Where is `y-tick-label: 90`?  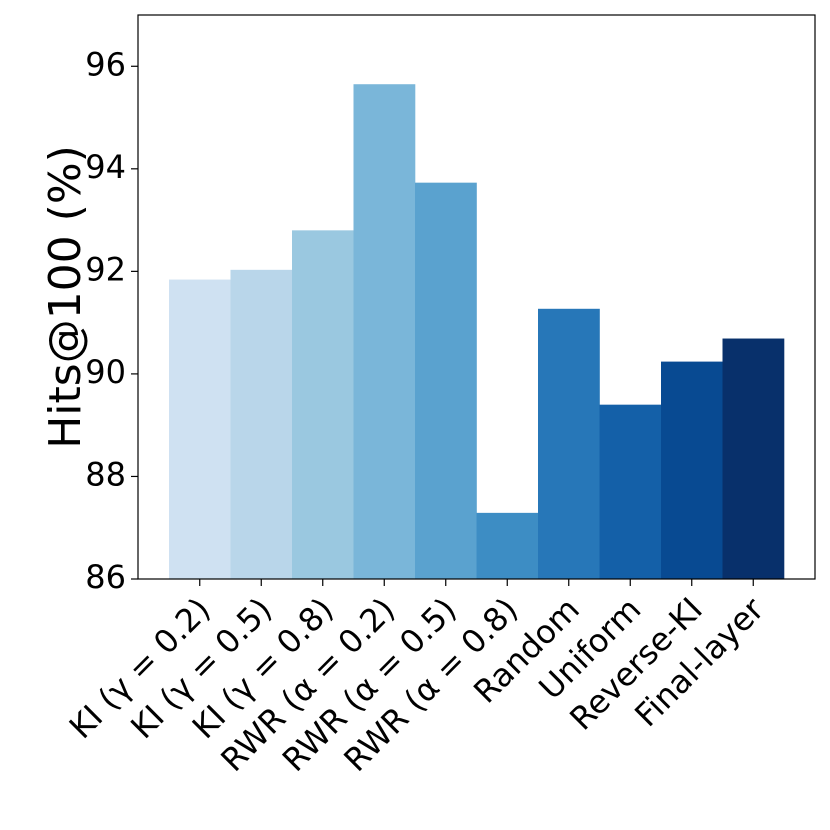
y-tick-label: 90 is located at coordinates (105, 372).